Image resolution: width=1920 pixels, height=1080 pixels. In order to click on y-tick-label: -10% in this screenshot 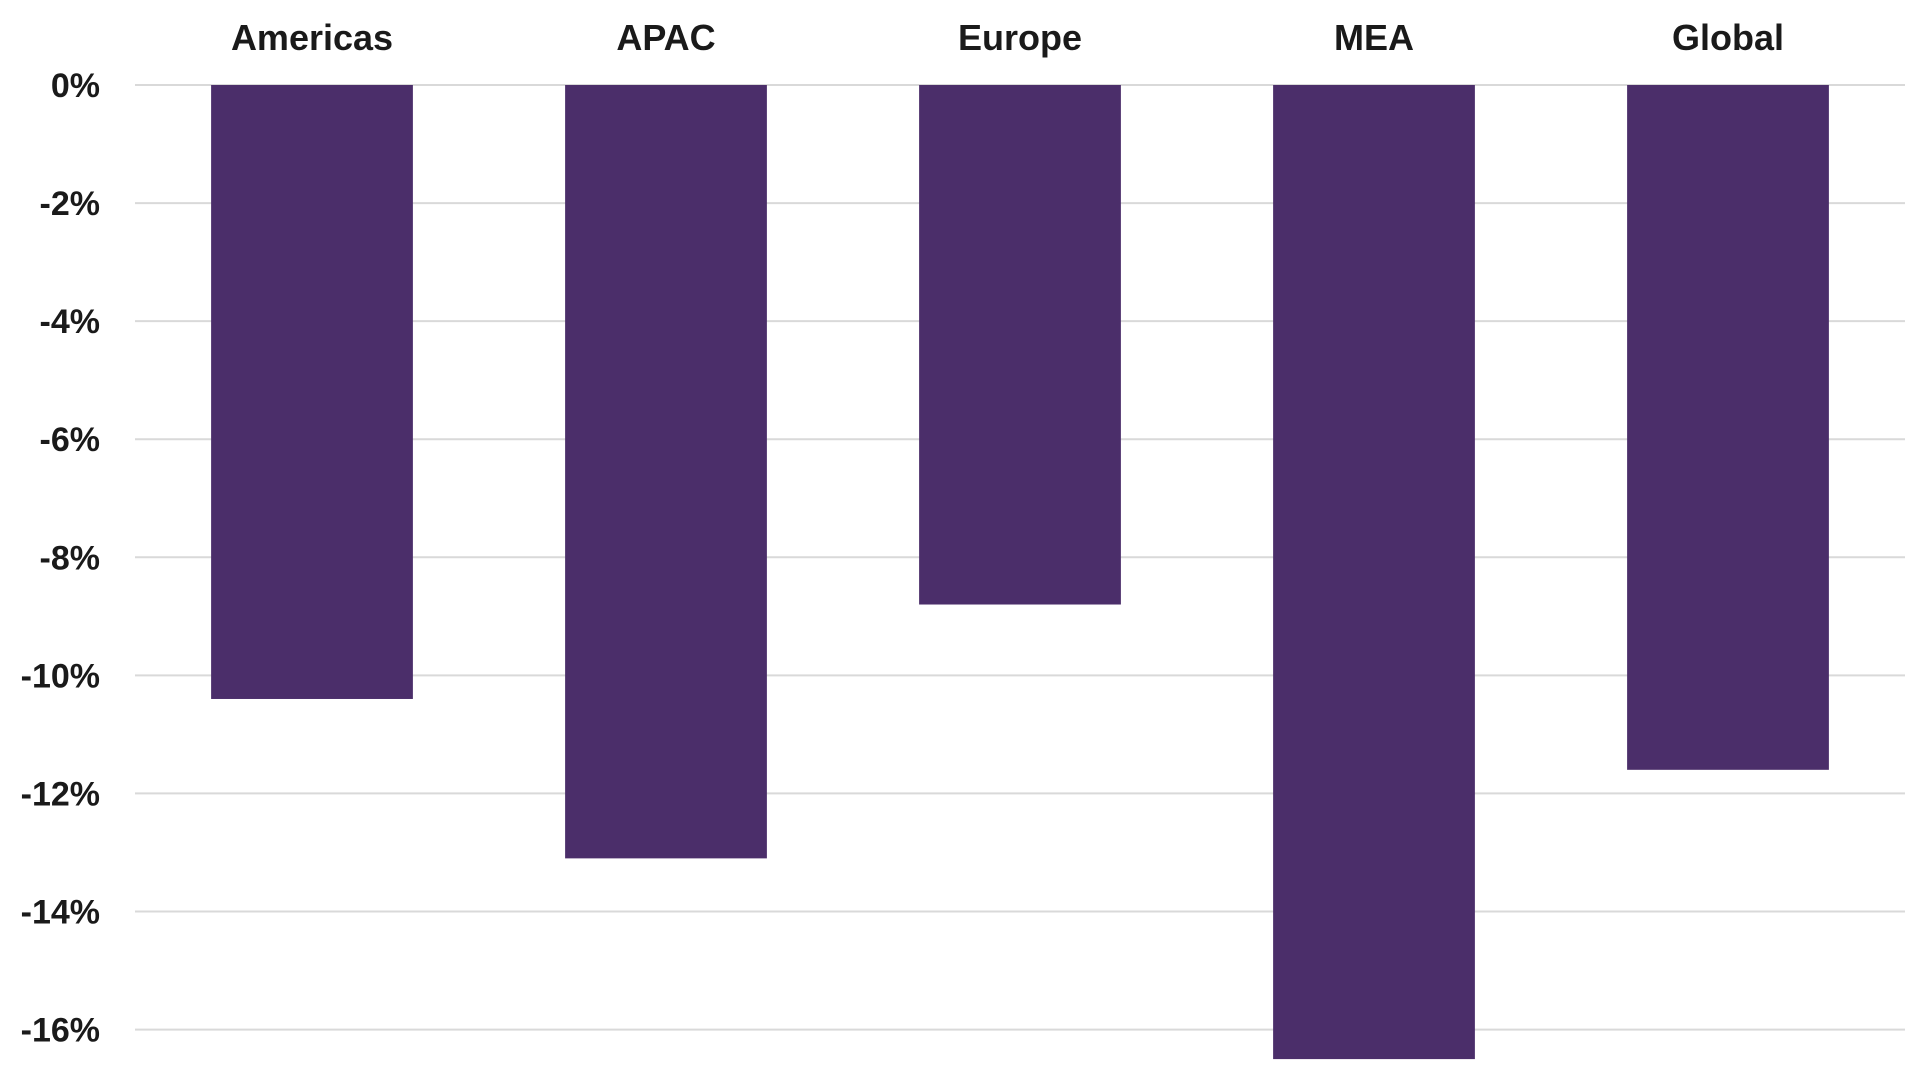, I will do `click(60, 676)`.